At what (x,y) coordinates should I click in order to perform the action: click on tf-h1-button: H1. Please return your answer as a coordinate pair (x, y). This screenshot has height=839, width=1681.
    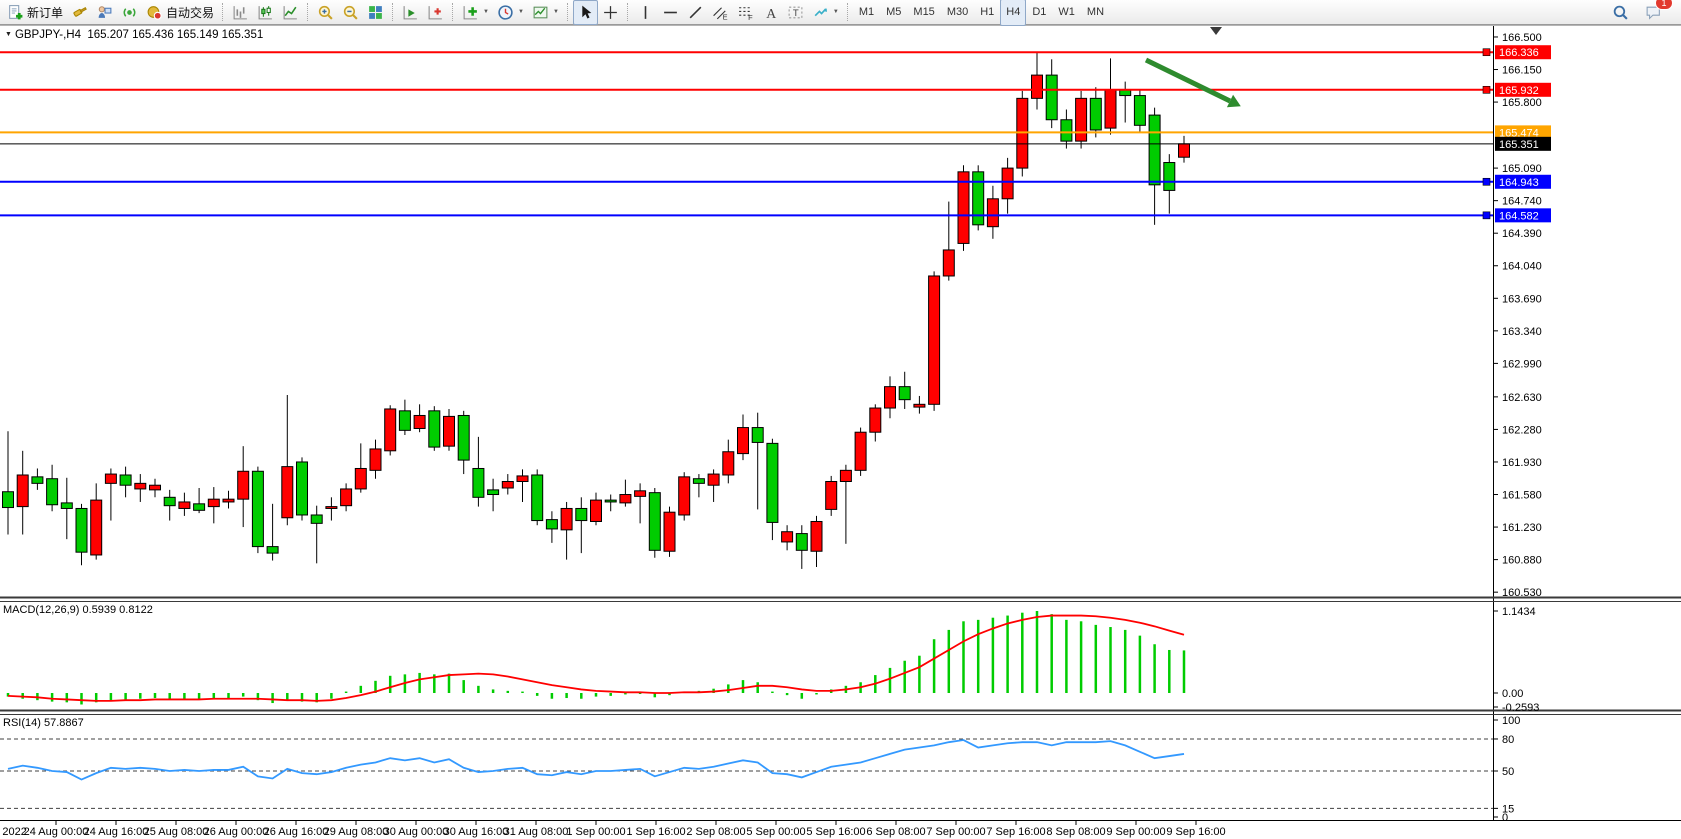
    Looking at the image, I should click on (987, 13).